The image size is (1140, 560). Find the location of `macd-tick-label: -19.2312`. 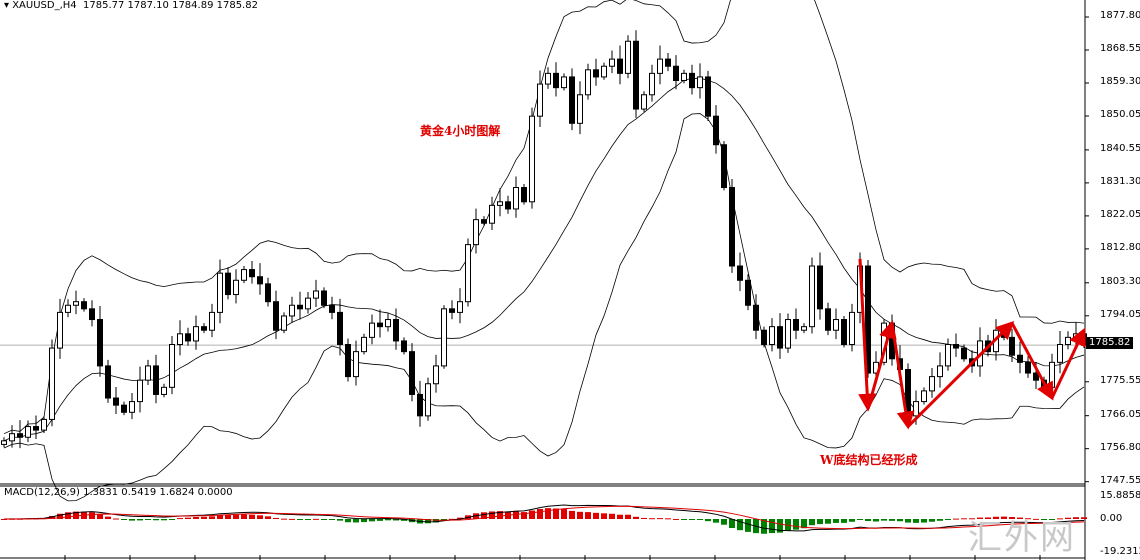

macd-tick-label: -19.2312 is located at coordinates (1120, 551).